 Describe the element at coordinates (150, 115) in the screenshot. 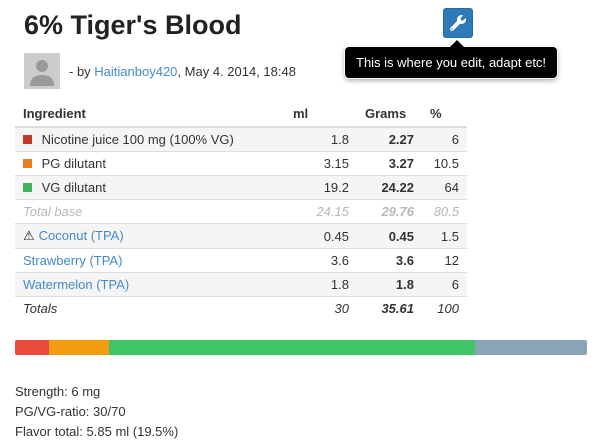

I see `col-header-ingredient: Ingredient` at that location.